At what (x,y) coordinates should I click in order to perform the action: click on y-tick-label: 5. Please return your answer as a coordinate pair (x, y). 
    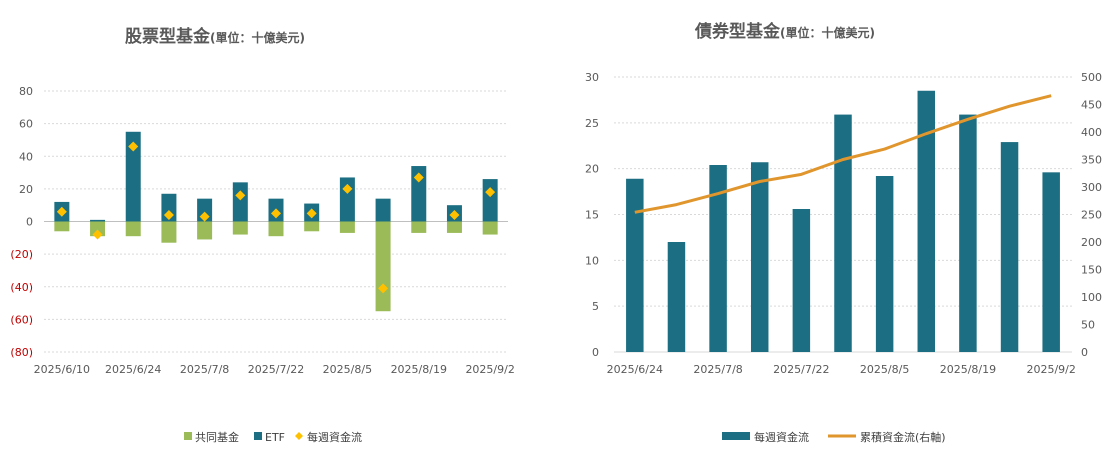
    Looking at the image, I should click on (595, 306).